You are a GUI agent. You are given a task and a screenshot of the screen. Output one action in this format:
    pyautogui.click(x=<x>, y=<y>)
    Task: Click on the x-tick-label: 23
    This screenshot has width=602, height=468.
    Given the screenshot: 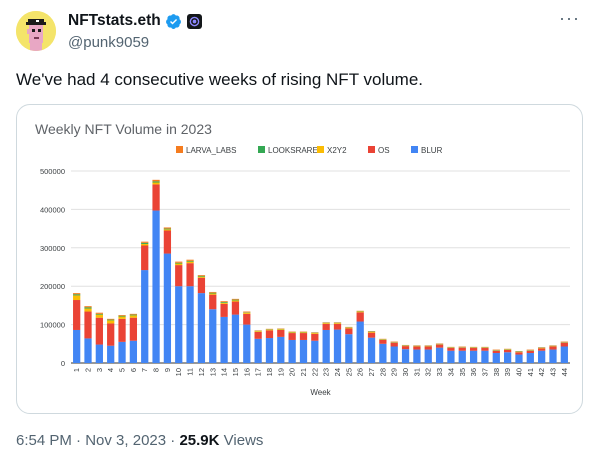 What is the action you would take?
    pyautogui.click(x=326, y=372)
    